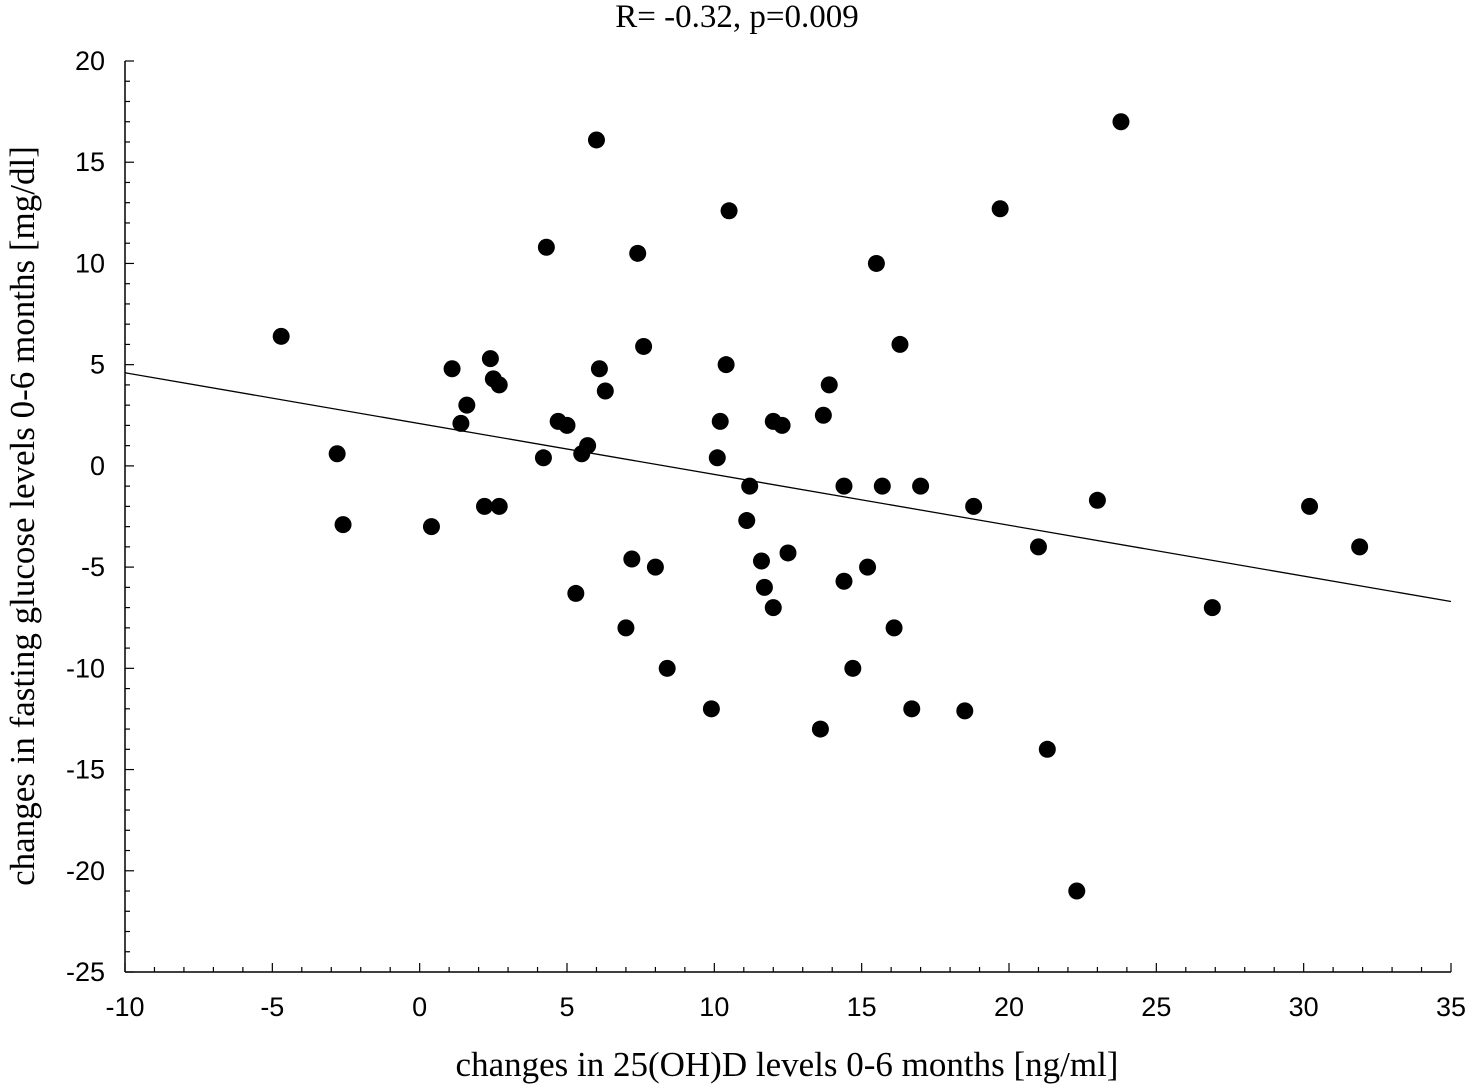 The image size is (1476, 1089). What do you see at coordinates (85, 668) in the screenshot?
I see `y-tick-label: -10` at bounding box center [85, 668].